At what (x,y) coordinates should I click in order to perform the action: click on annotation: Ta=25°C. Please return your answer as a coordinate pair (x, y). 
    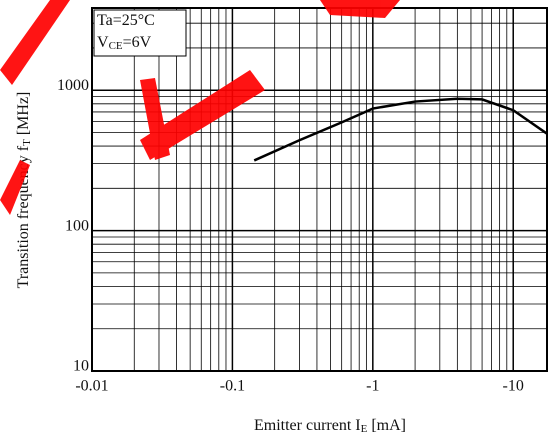
    Looking at the image, I should click on (126, 20).